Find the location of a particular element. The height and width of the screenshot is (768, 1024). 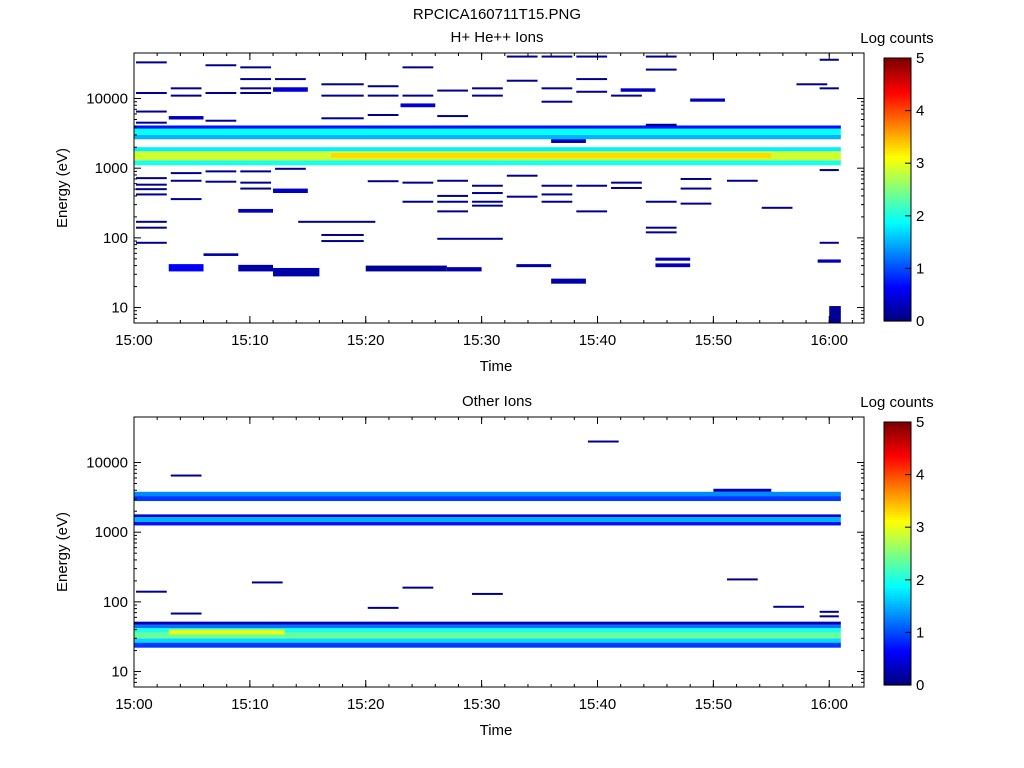

panel-2-colorbar: 0 1 2 3 4 5 is located at coordinates (903, 554).